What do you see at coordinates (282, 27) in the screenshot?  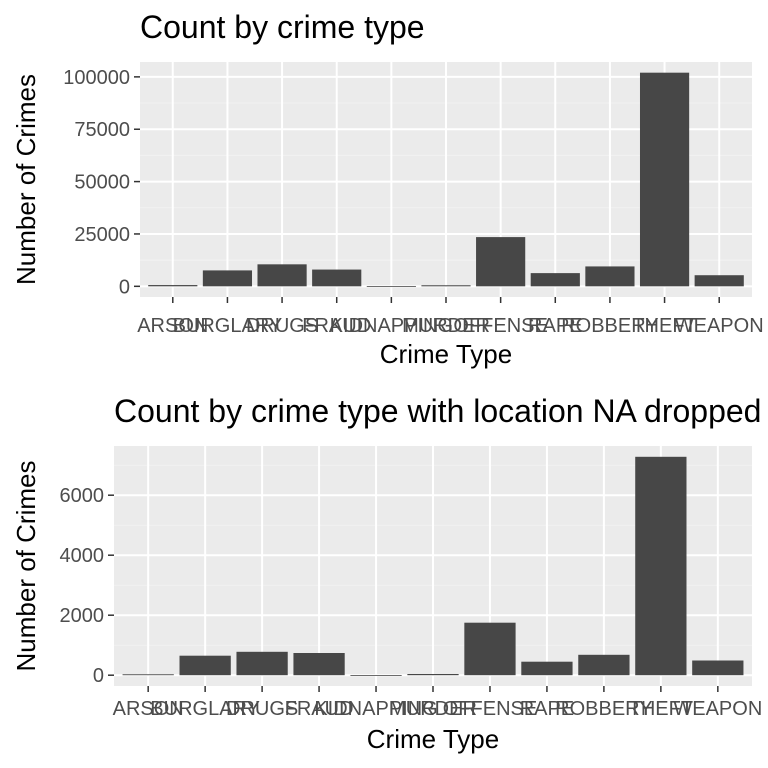 I see `chart-title: Count by crime type` at bounding box center [282, 27].